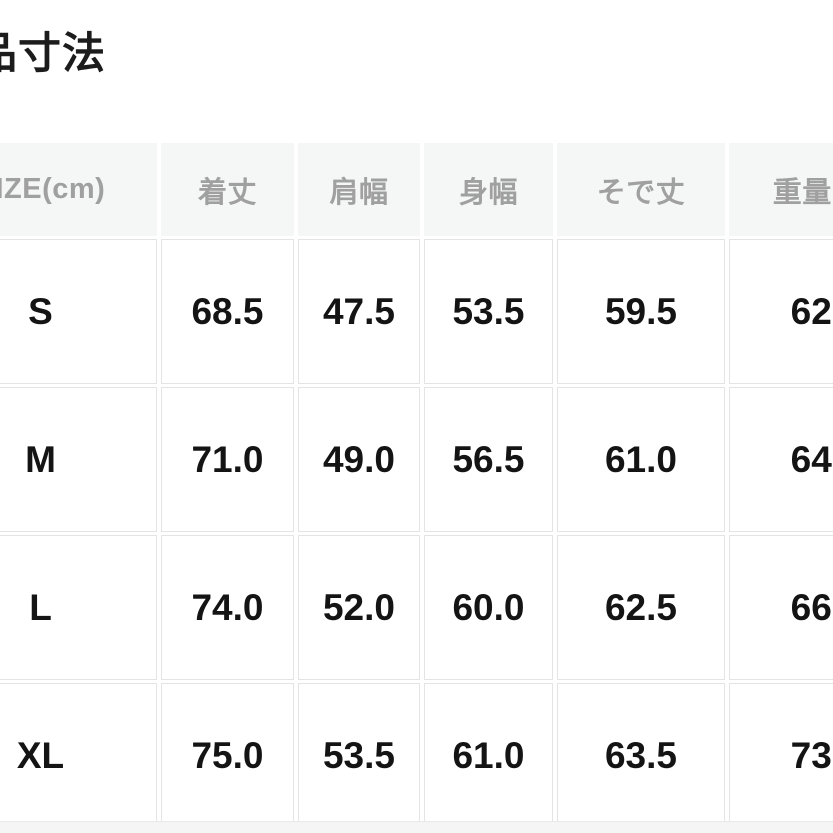 This screenshot has height=833, width=833. I want to click on cell-sleeve-length: 61.0, so click(641, 459).